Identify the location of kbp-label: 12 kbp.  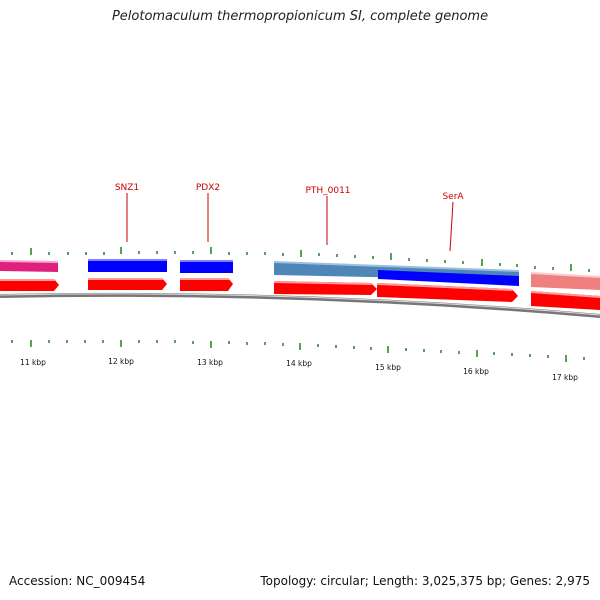
(121, 361).